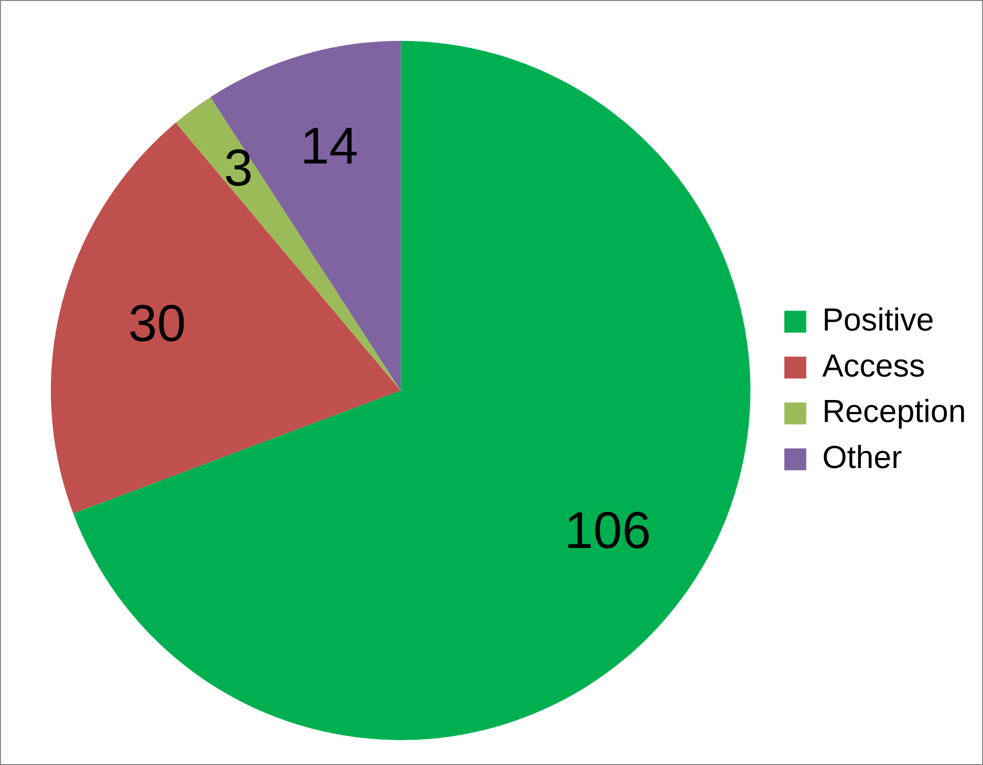  Describe the element at coordinates (329, 145) in the screenshot. I see `data-label: 14` at that location.